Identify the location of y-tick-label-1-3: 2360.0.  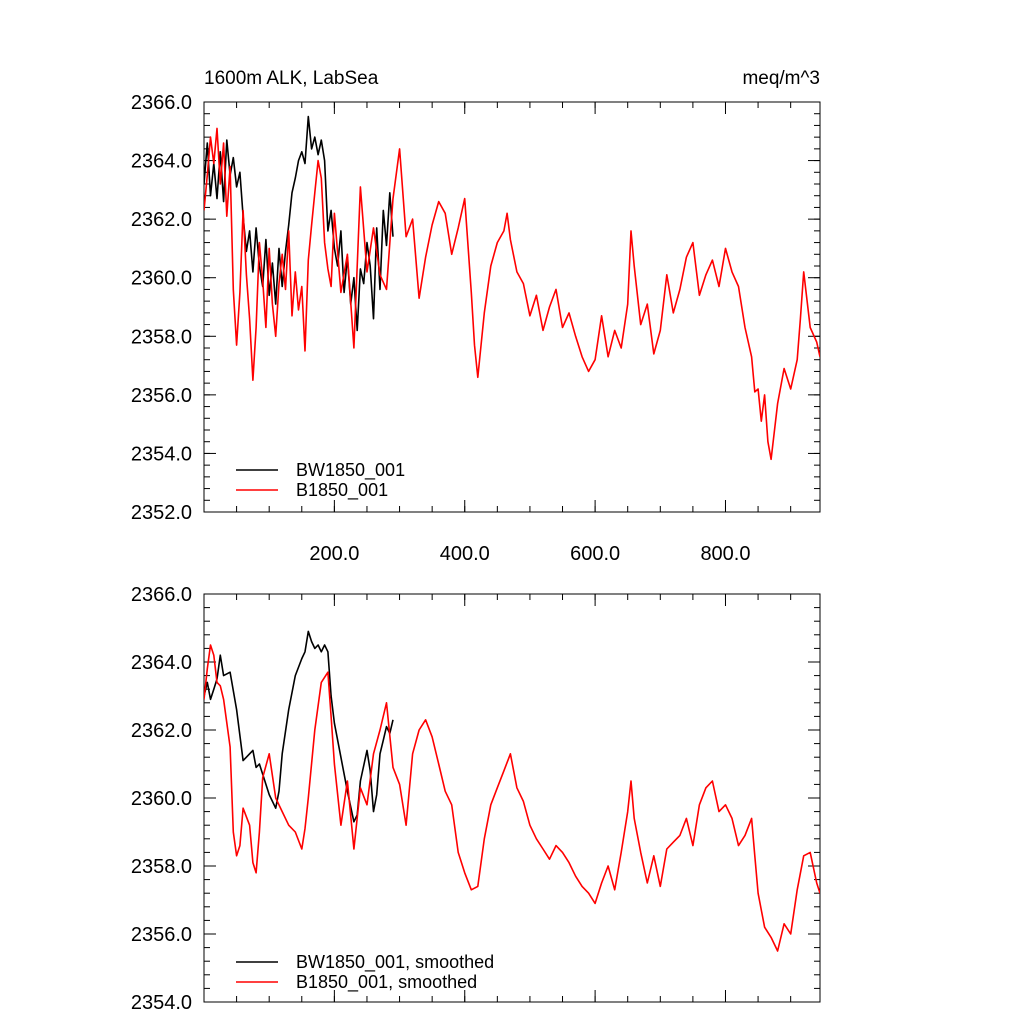
(161, 799).